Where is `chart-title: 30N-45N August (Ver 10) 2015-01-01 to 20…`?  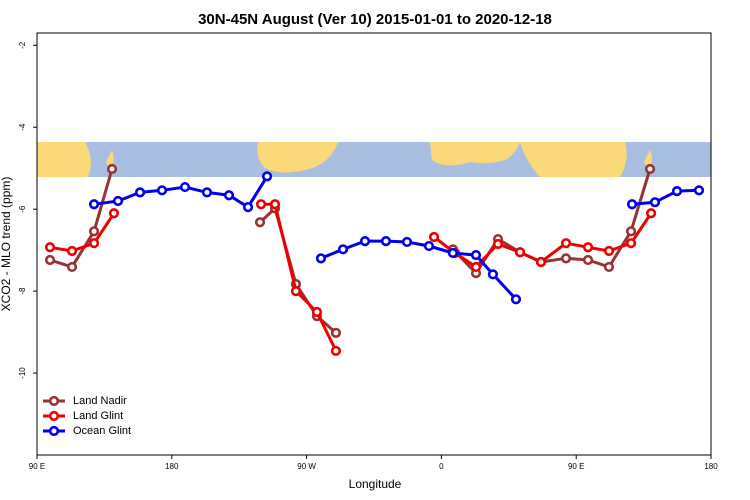 chart-title: 30N-45N August (Ver 10) 2015-01-01 to 20… is located at coordinates (375, 19).